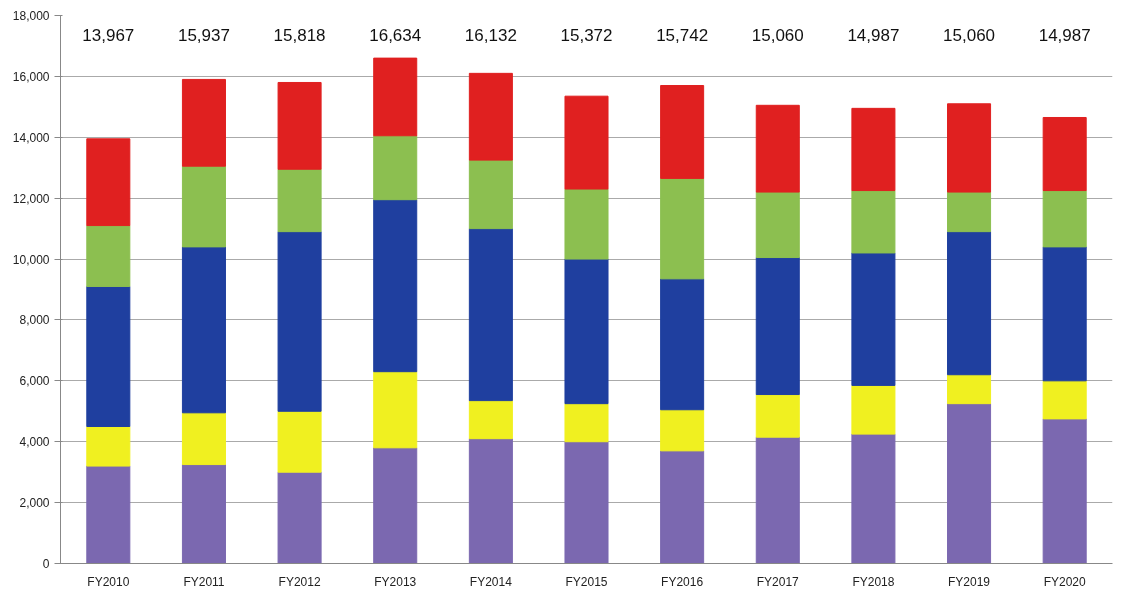 The width and height of the screenshot is (1132, 591). What do you see at coordinates (969, 581) in the screenshot?
I see `x-tick-label: FY2019` at bounding box center [969, 581].